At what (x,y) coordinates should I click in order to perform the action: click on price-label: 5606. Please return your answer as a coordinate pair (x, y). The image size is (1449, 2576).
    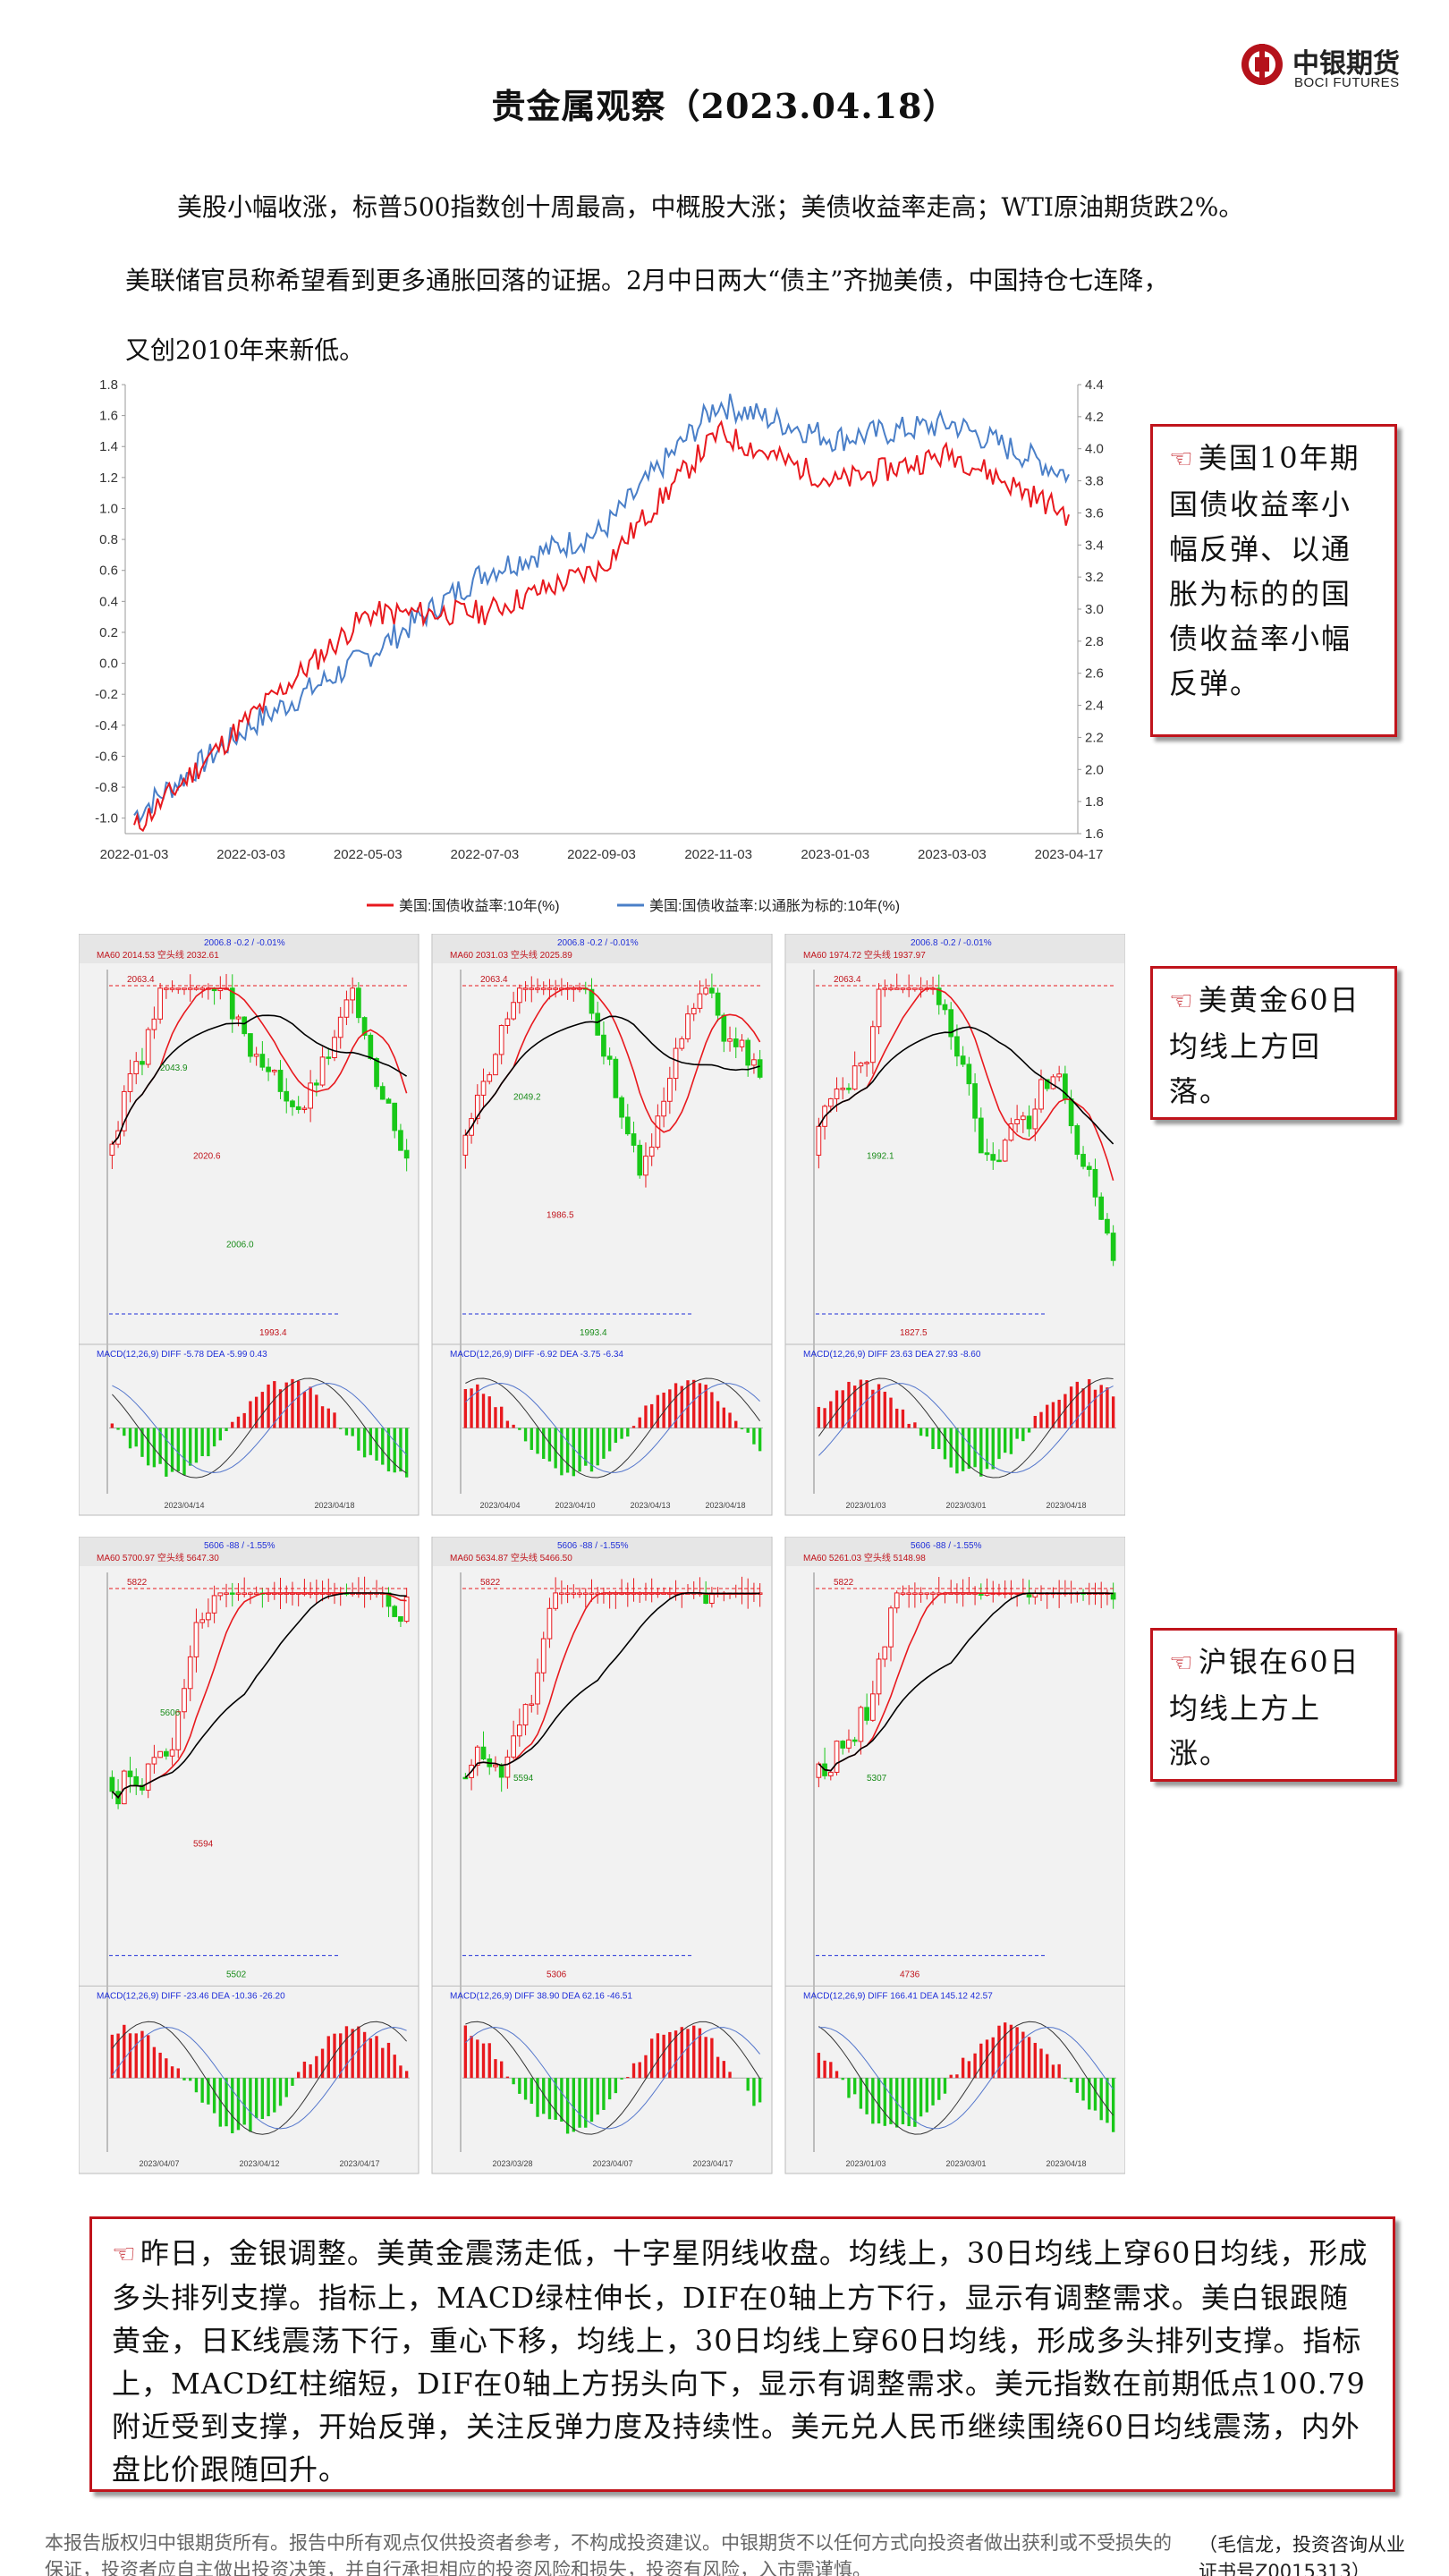
    Looking at the image, I should click on (170, 1713).